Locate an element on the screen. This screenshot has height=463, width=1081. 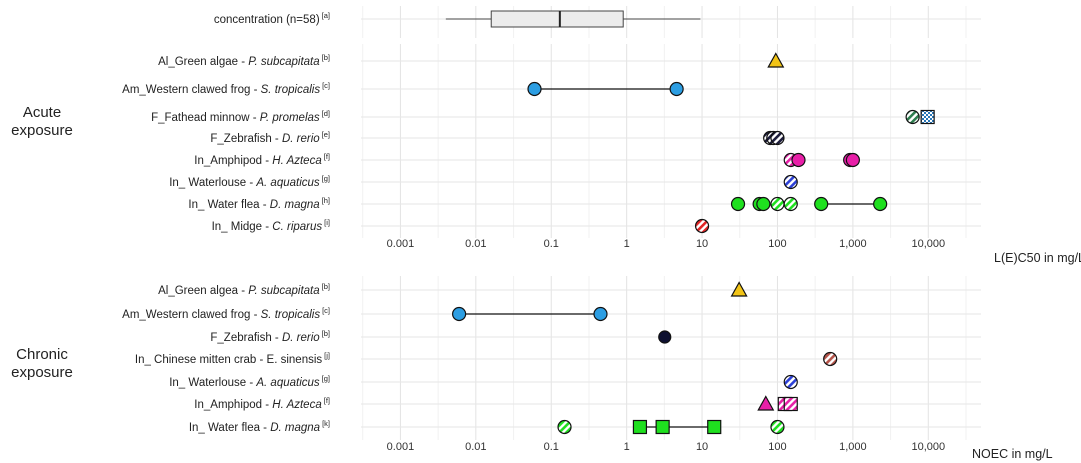
box-grid is located at coordinates (664, 22).